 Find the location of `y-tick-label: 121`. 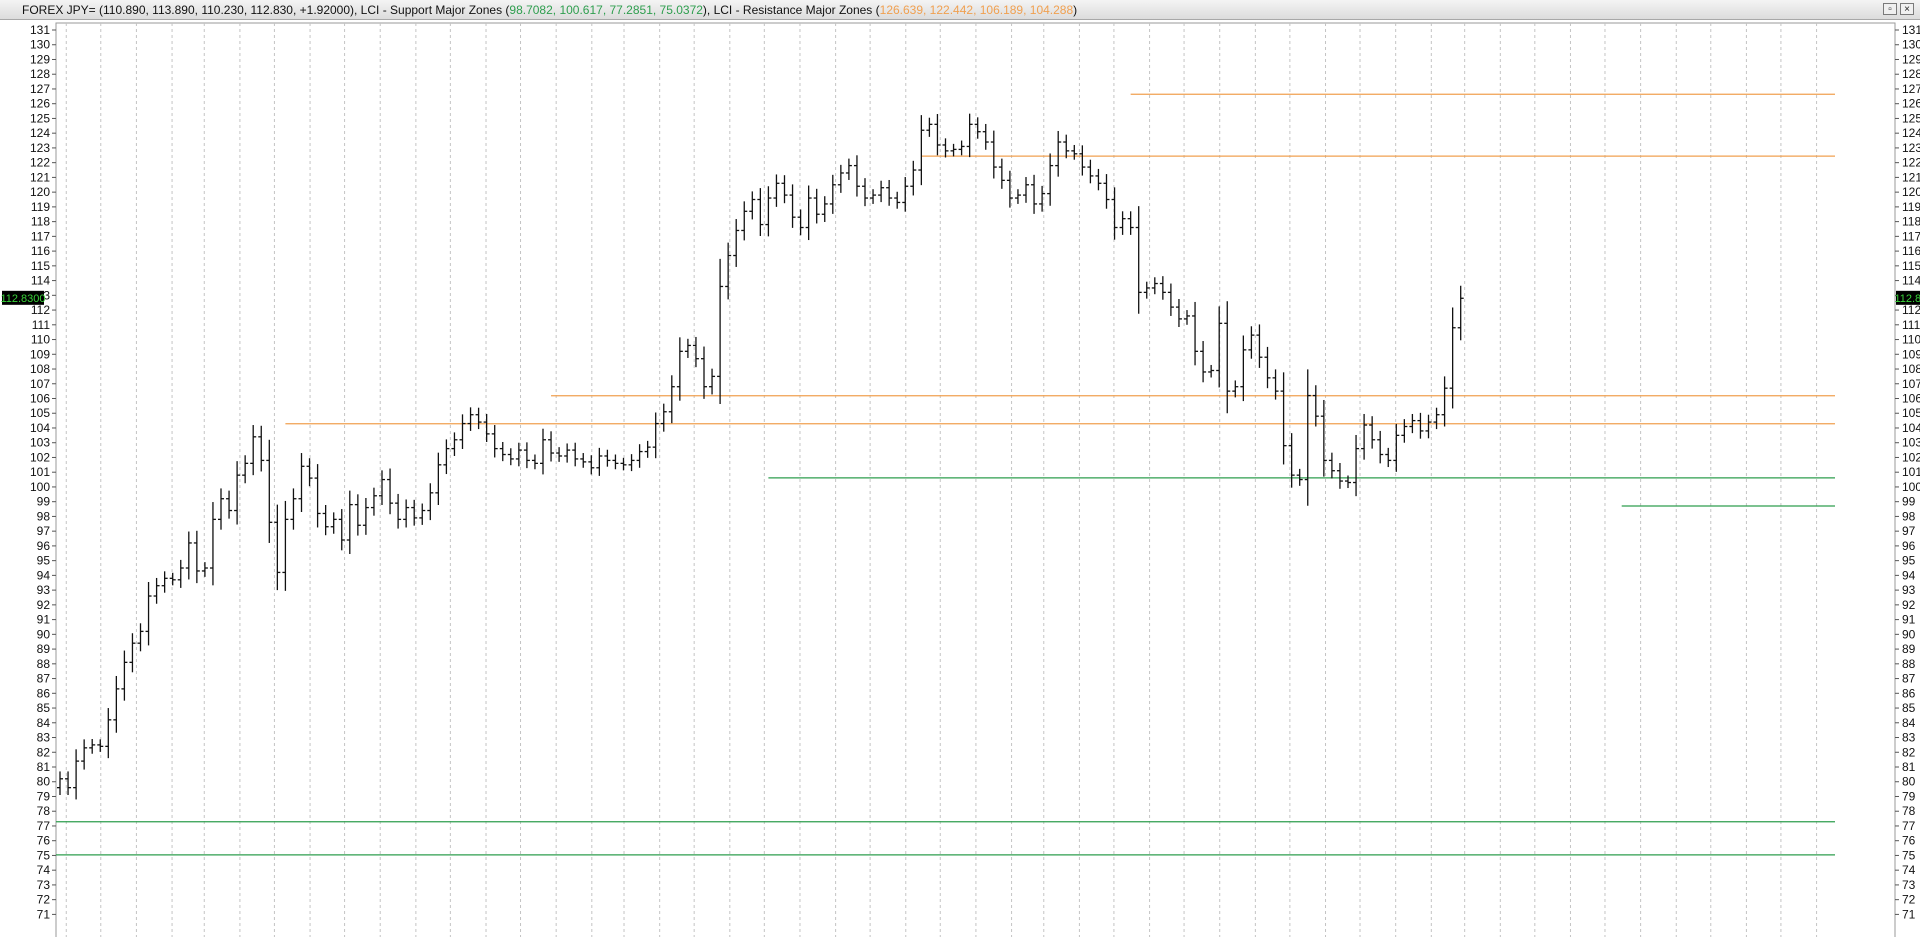

y-tick-label: 121 is located at coordinates (1911, 177).